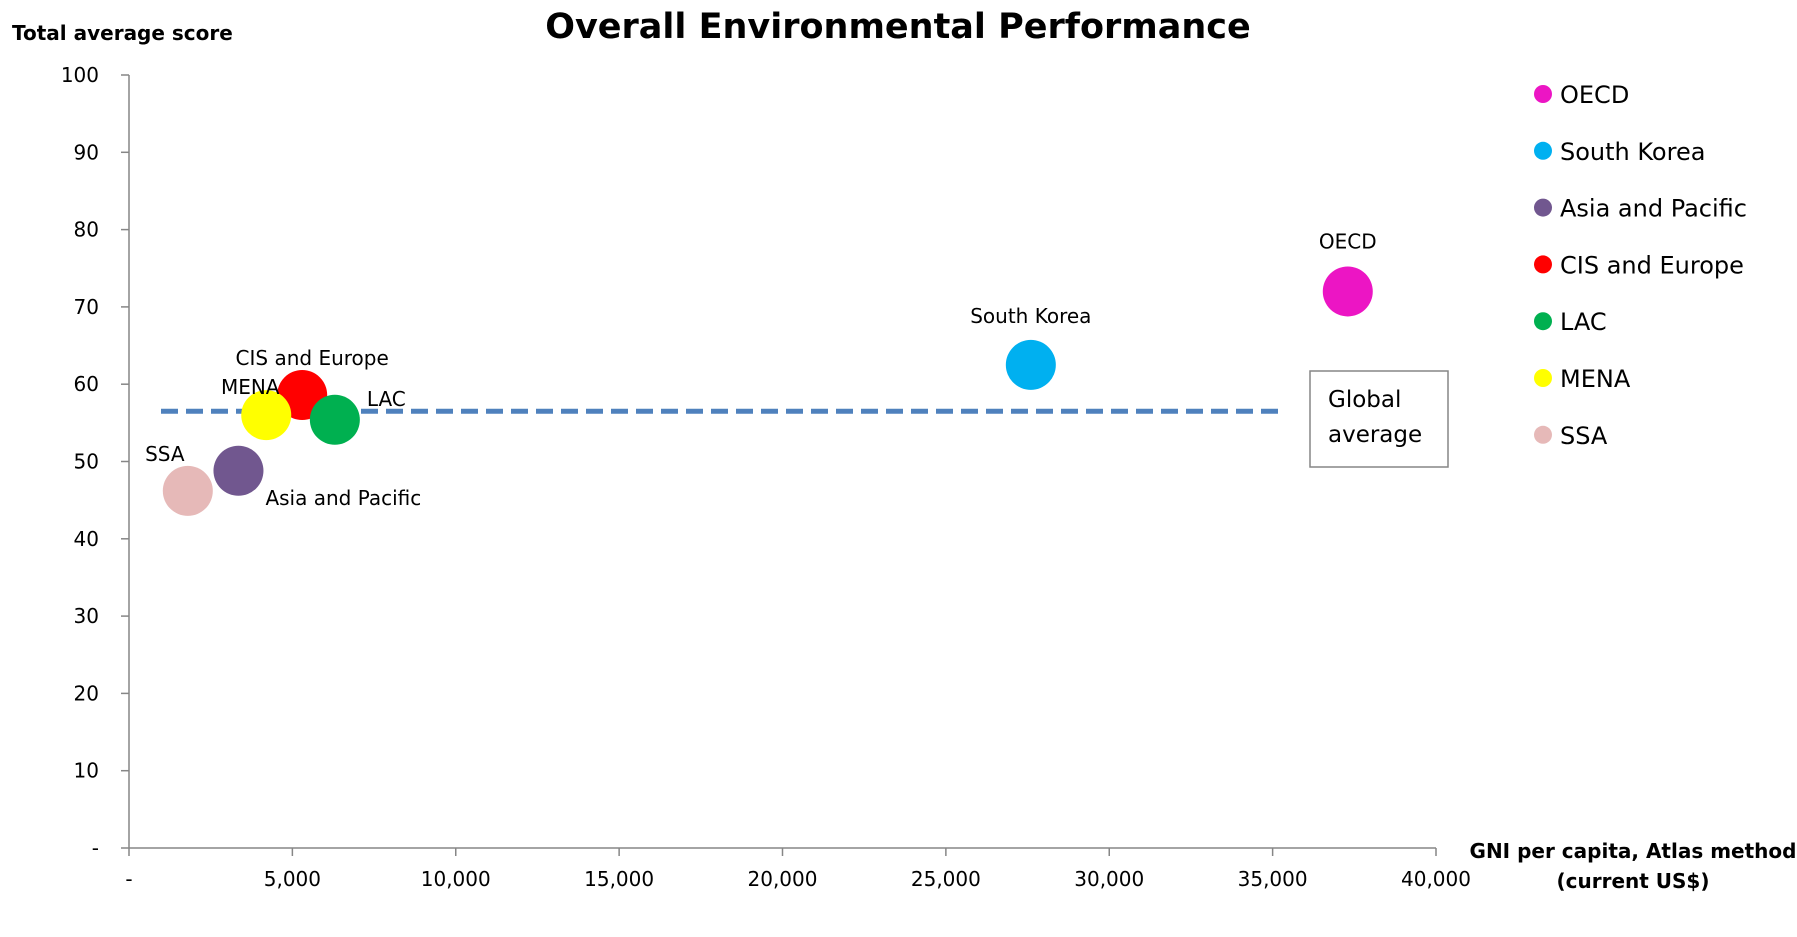  I want to click on x-axis-title-line1: GNI per capita, Atlas method, so click(1633, 851).